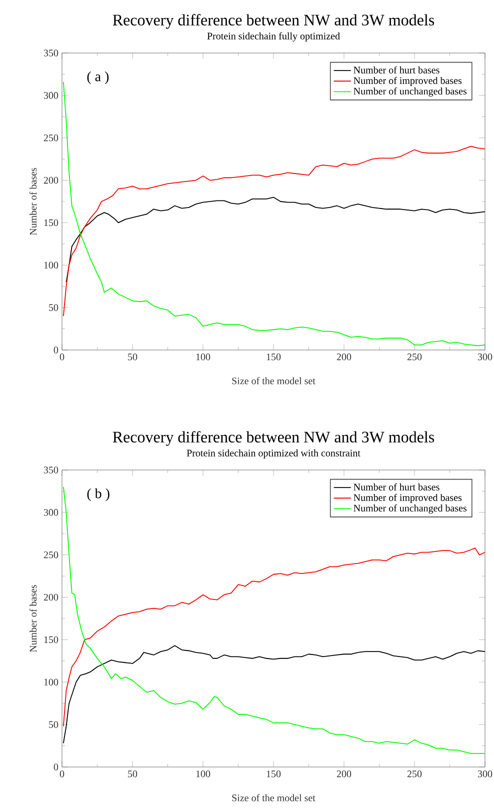 The height and width of the screenshot is (811, 494). I want to click on chart-subtitle: Protein sidechain optimized with constraint, so click(273, 453).